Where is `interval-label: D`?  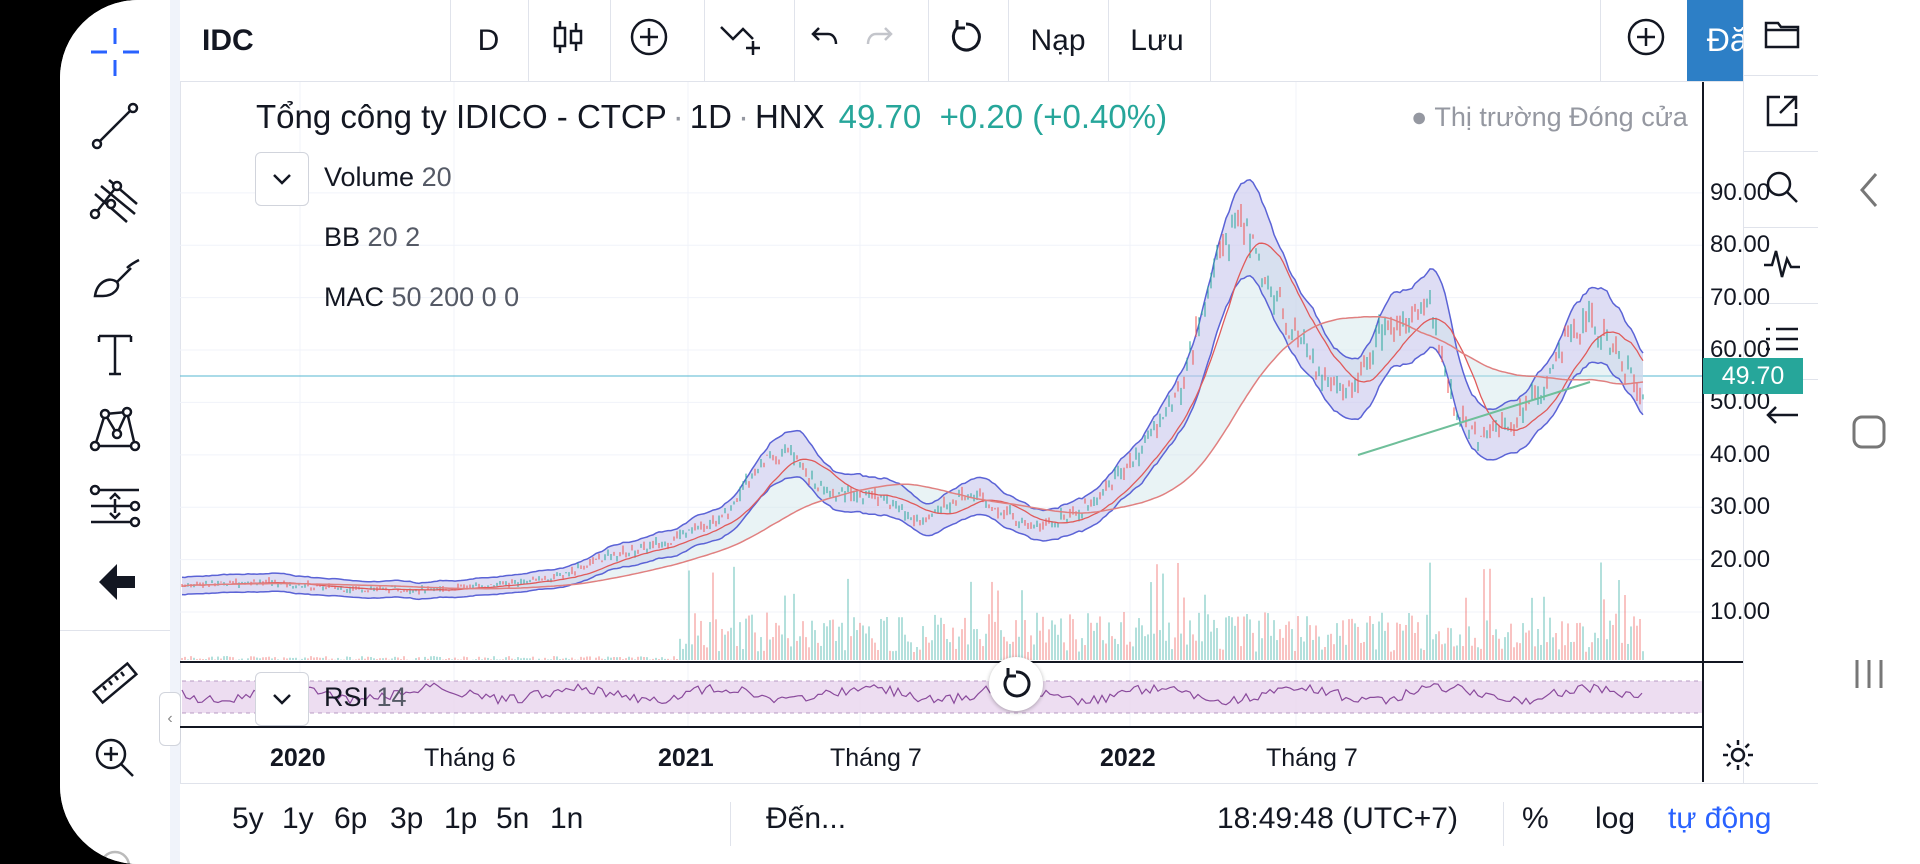
interval-label: D is located at coordinates (488, 40).